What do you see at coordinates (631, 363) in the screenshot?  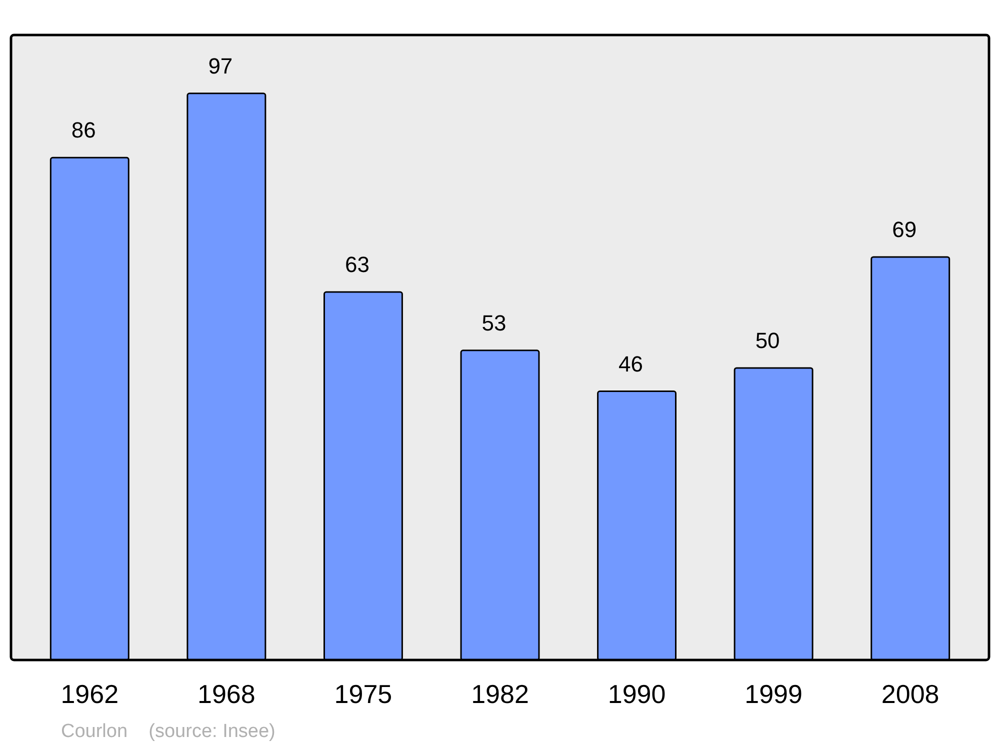 I see `data-label: 46` at bounding box center [631, 363].